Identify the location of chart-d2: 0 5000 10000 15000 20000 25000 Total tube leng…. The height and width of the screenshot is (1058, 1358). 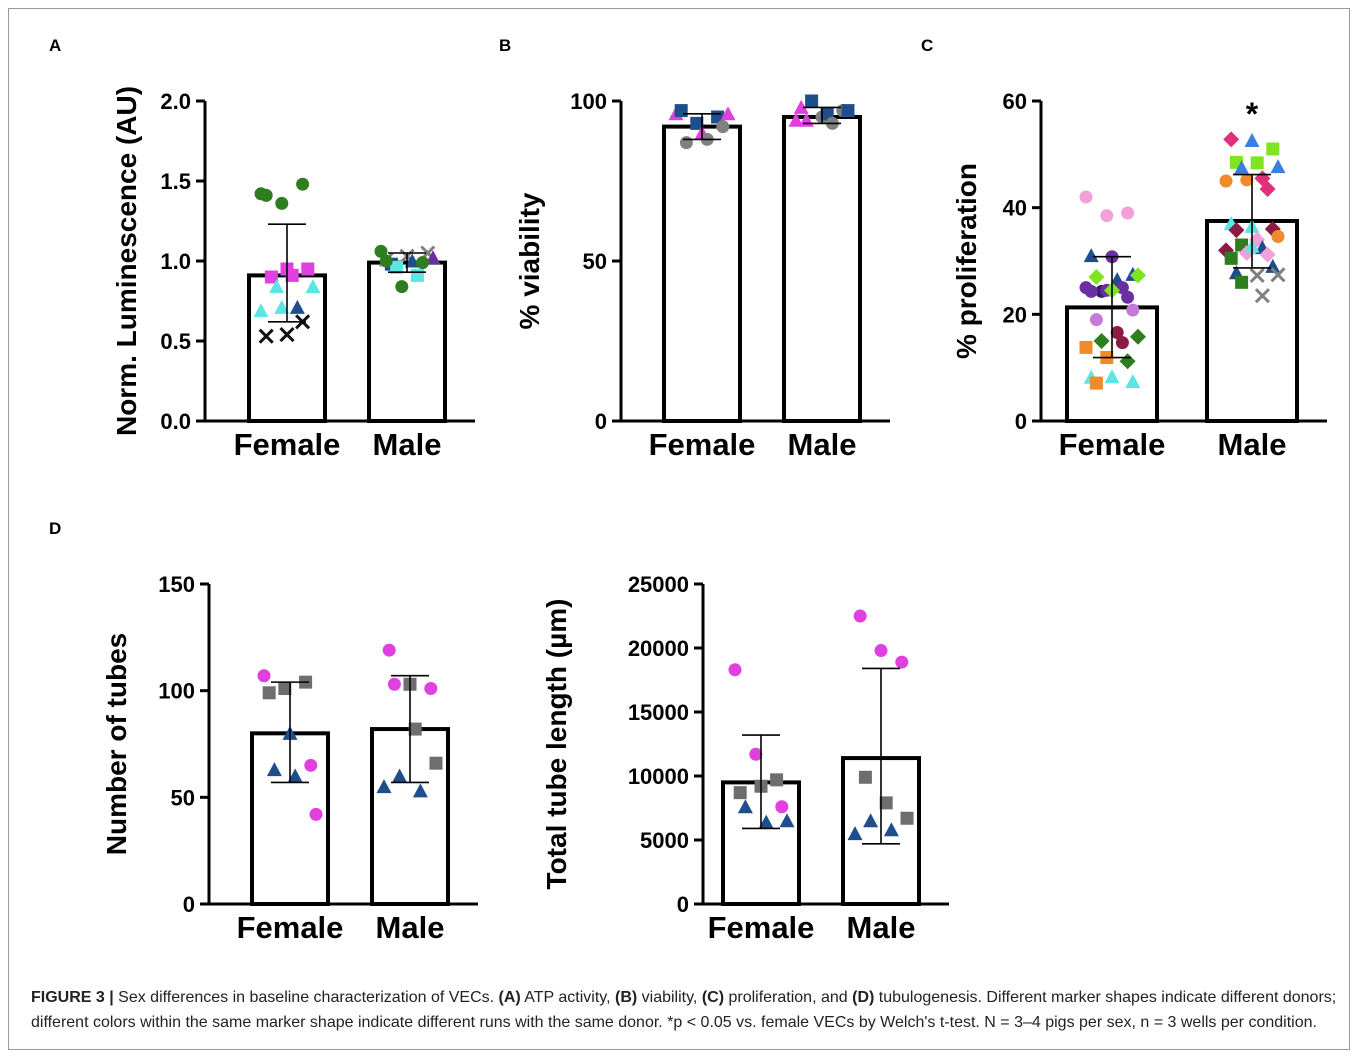
(745, 758).